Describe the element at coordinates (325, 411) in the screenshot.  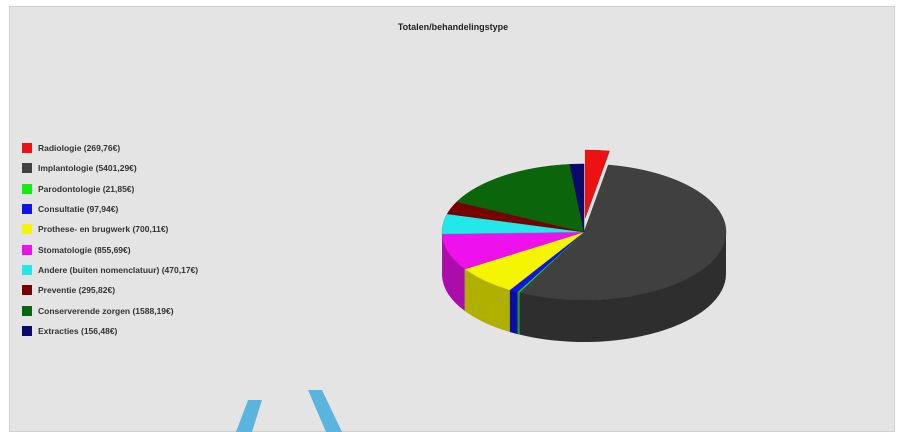
I see `watermark-stroke-right` at that location.